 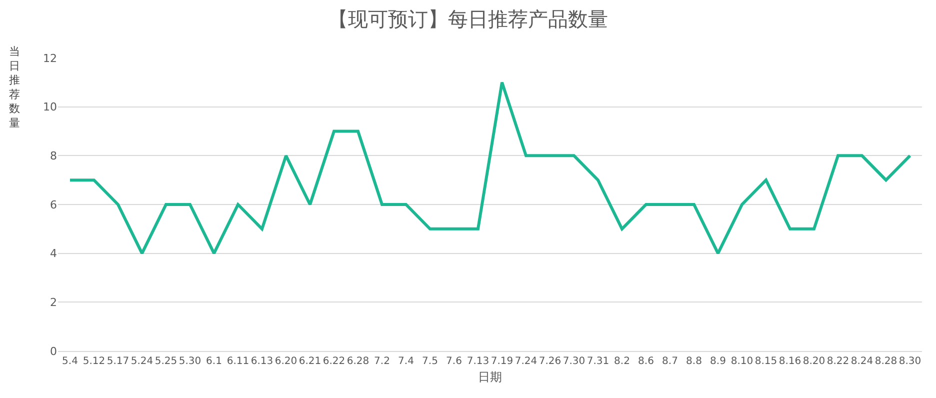 I want to click on x-tick-label: 5.12, so click(x=94, y=361).